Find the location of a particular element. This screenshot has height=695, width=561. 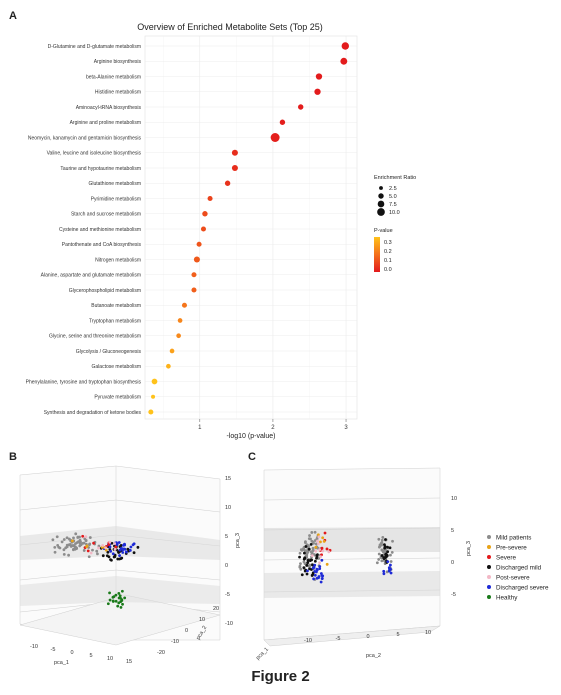

panel-c-z-tick: 5 is located at coordinates (452, 531).